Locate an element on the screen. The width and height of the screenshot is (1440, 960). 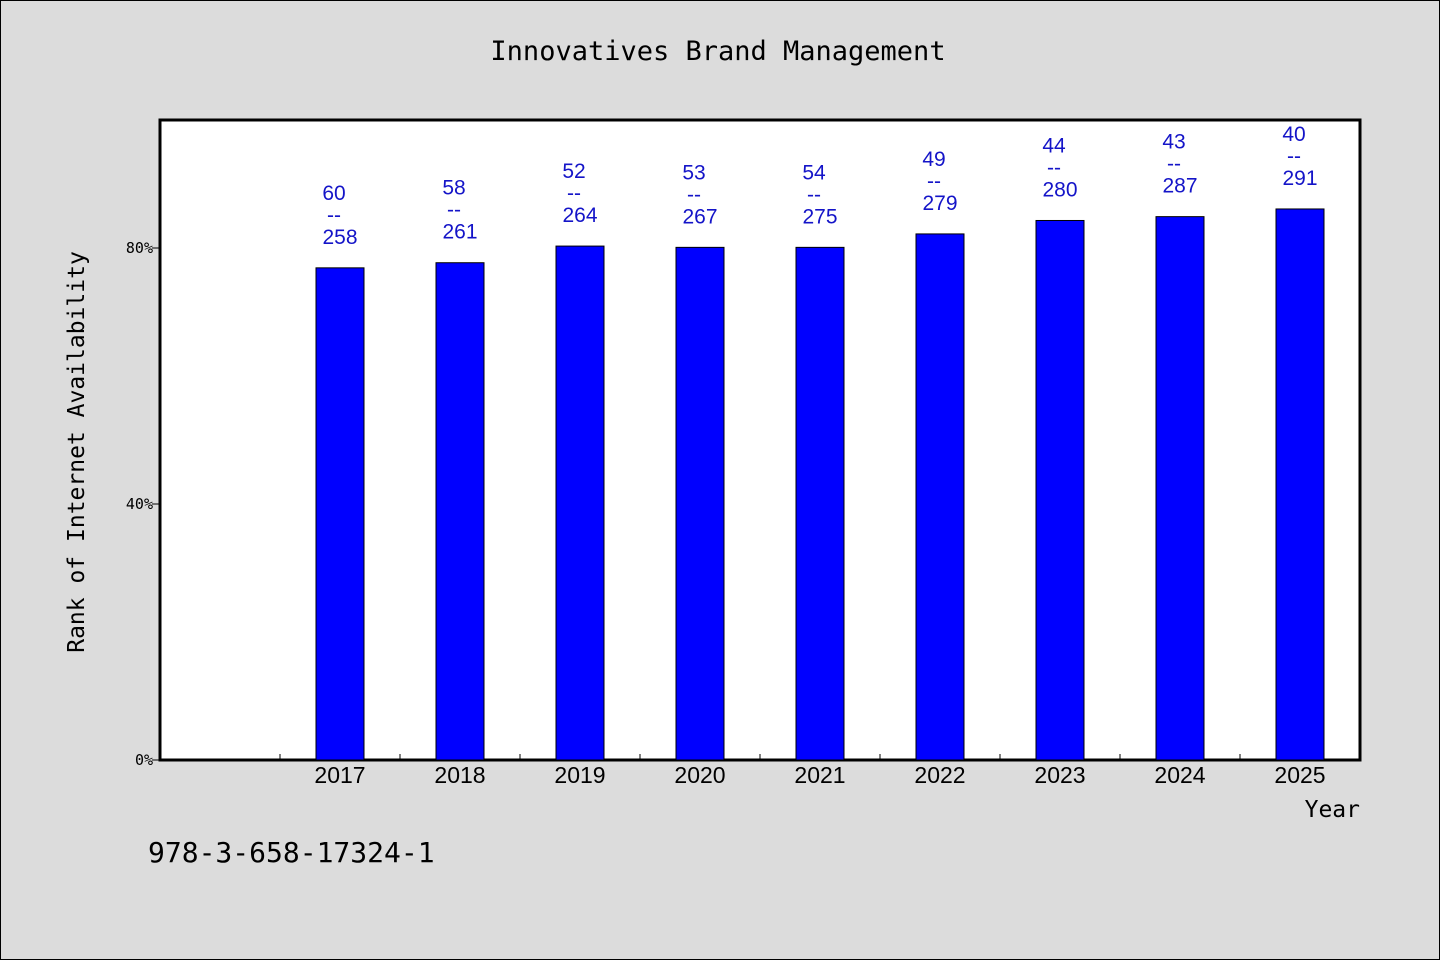
bar-label-top: 40 is located at coordinates (1293, 134).